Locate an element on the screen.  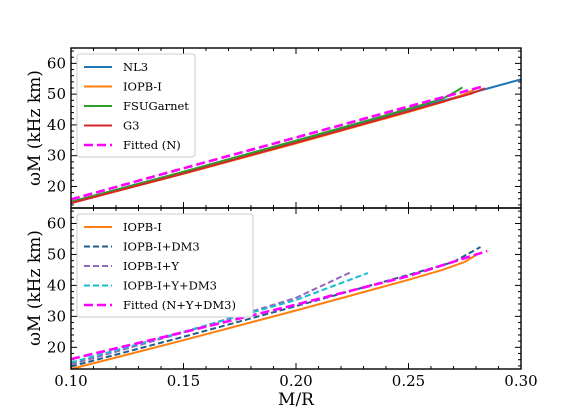
top-legend-label: FSUGarnet is located at coordinates (156, 106).